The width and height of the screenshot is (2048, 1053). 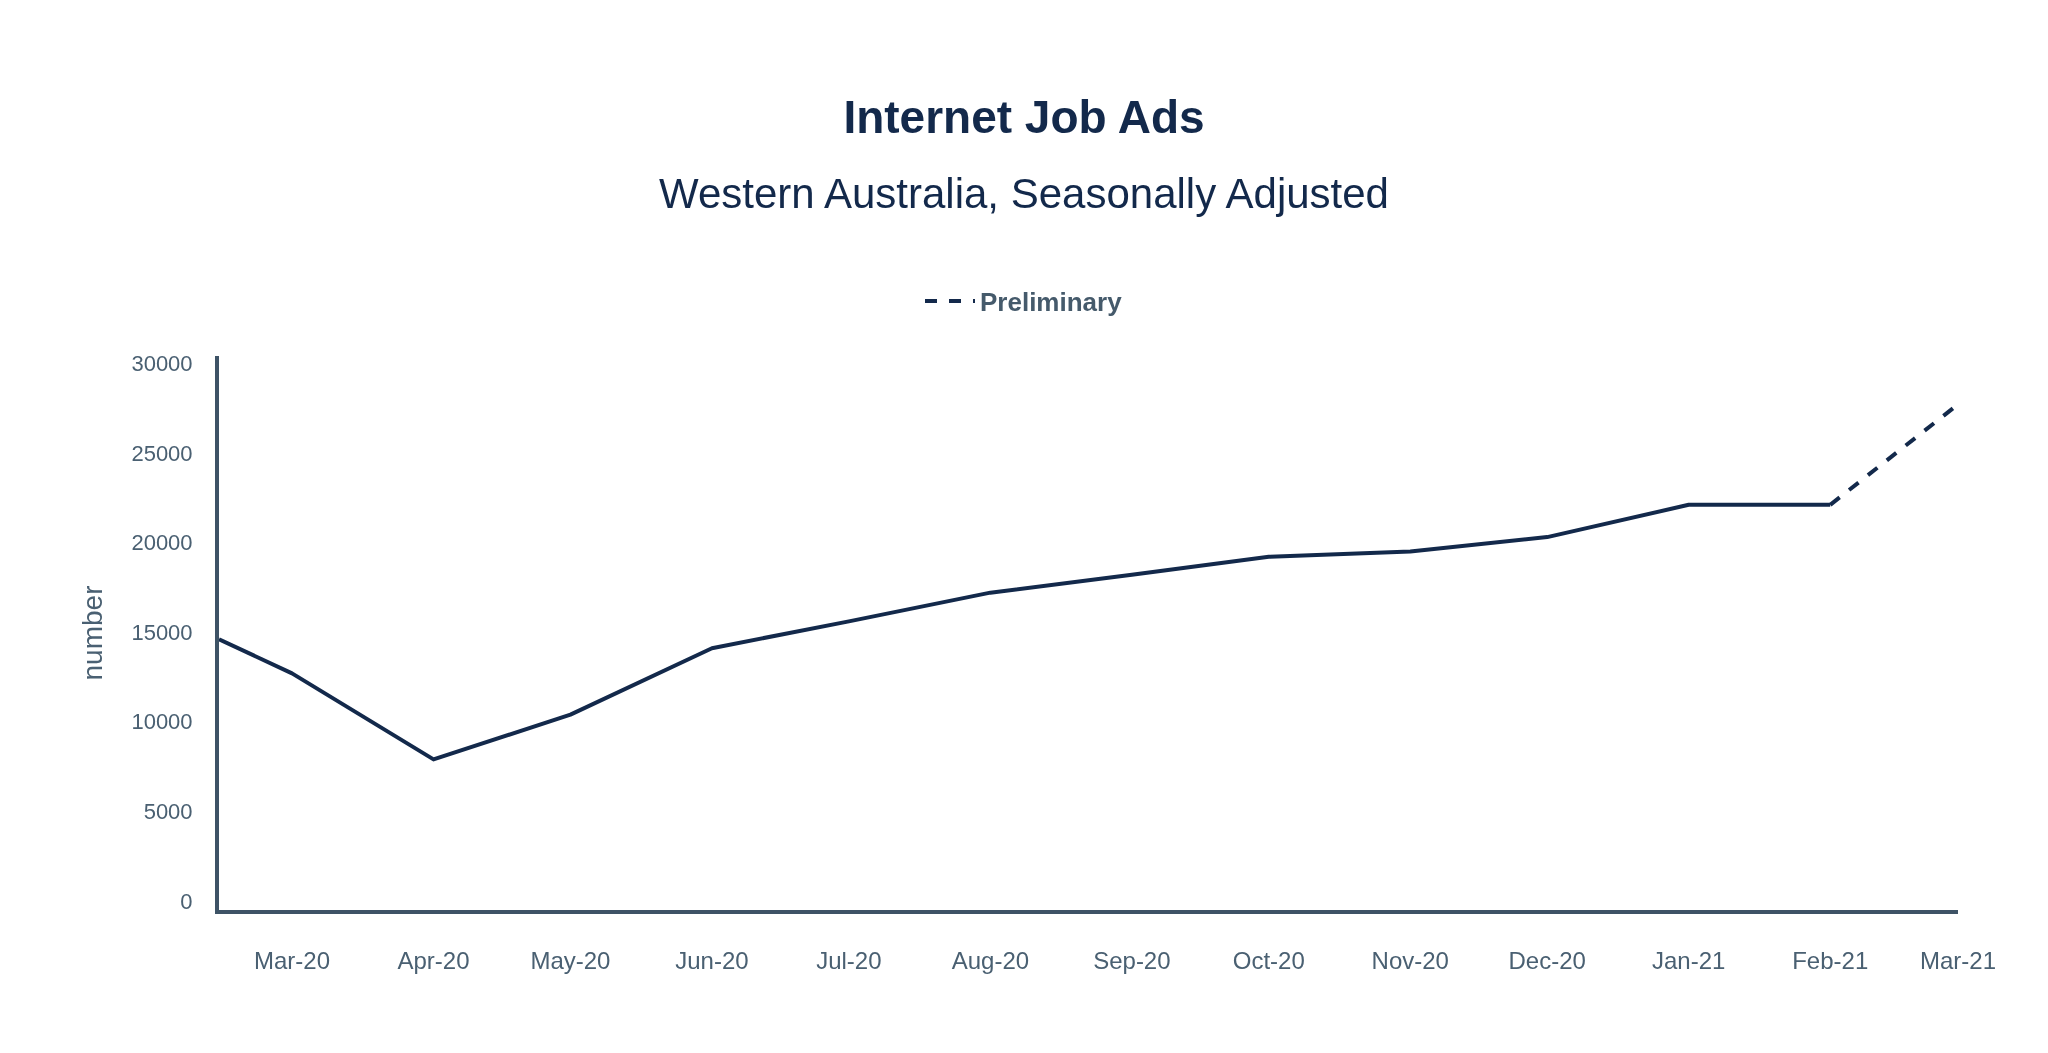 I want to click on y-tick-label: 20000, so click(x=162, y=543).